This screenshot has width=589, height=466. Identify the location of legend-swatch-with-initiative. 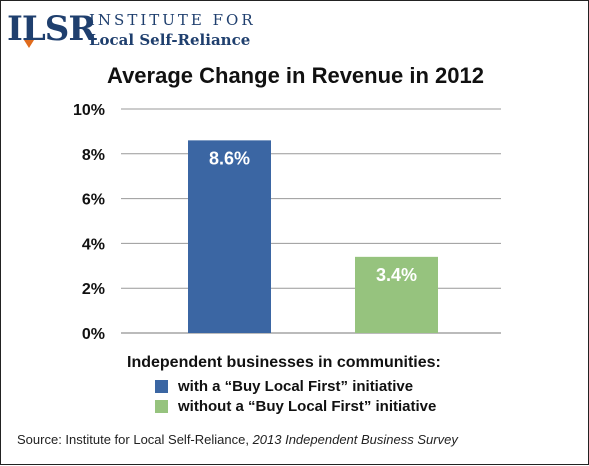
(161, 386).